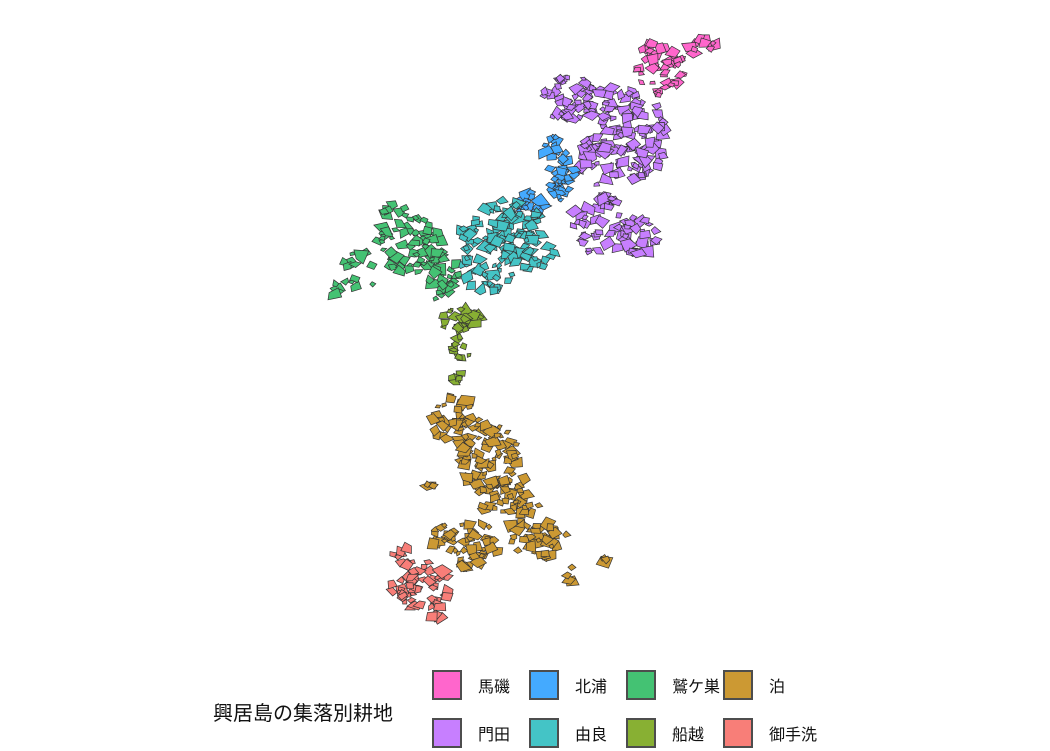 Image resolution: width=1050 pixels, height=751 pixels. I want to click on legend-label: 馬磯, so click(494, 686).